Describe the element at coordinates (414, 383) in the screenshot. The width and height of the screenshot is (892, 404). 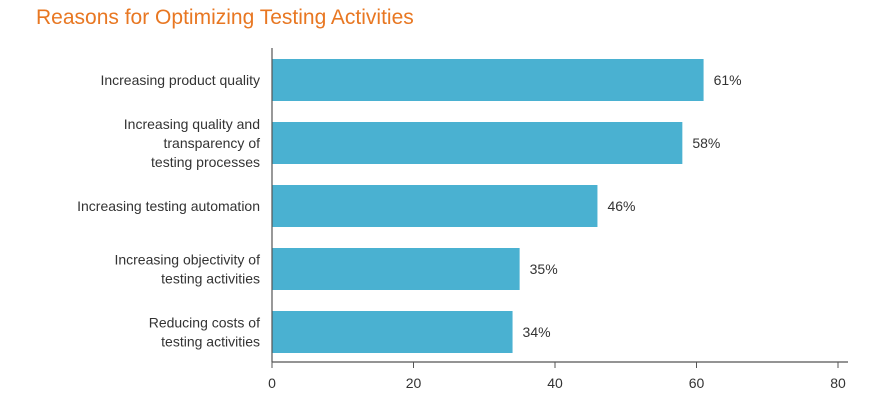
I see `x-tick-label: 20` at that location.